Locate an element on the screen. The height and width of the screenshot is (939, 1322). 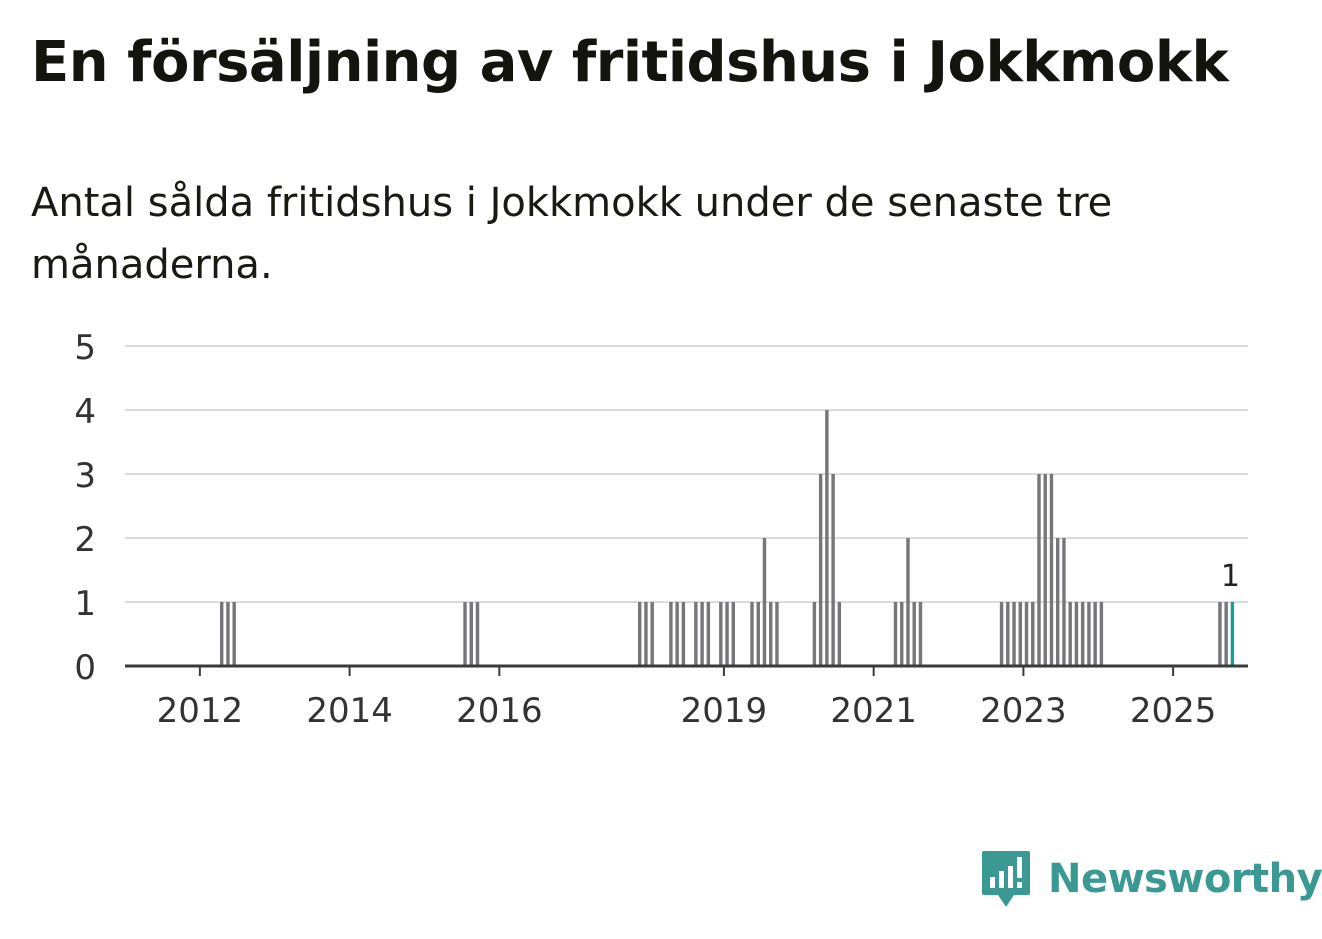
brand-name: Newsworthy is located at coordinates (1185, 879).